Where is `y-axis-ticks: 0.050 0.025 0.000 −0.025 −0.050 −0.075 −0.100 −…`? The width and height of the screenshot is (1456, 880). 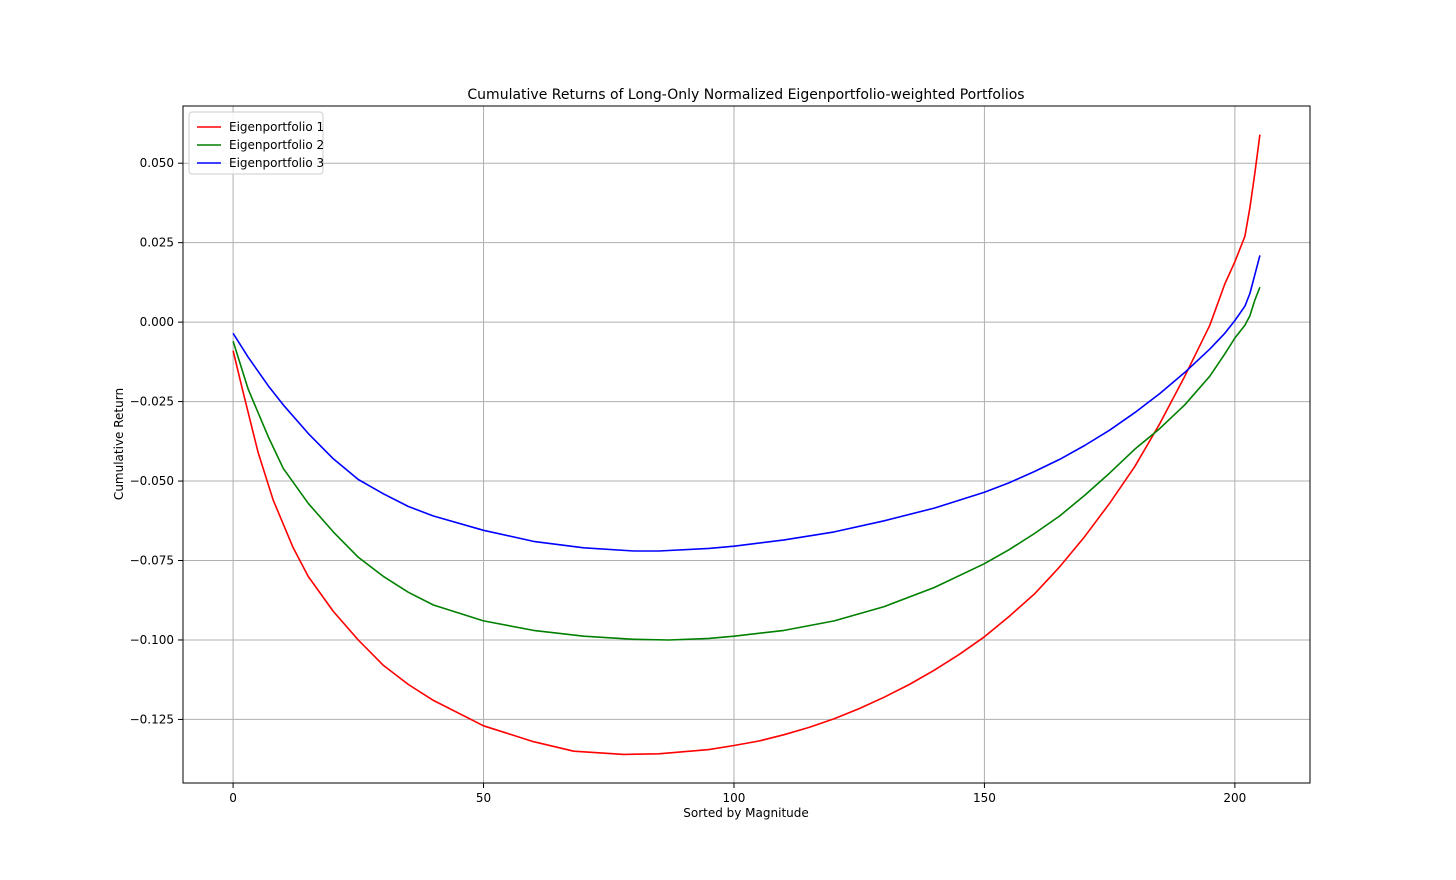
y-axis-ticks: 0.050 0.025 0.000 −0.025 −0.050 −0.075 −0.100 −… is located at coordinates (156, 441).